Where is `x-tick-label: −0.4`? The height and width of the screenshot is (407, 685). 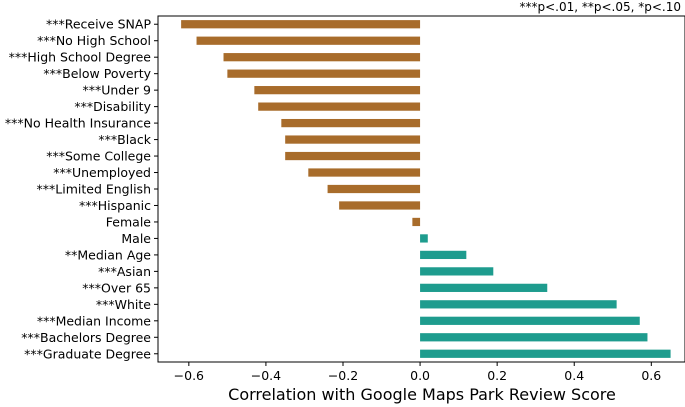 x-tick-label: −0.4 is located at coordinates (266, 375).